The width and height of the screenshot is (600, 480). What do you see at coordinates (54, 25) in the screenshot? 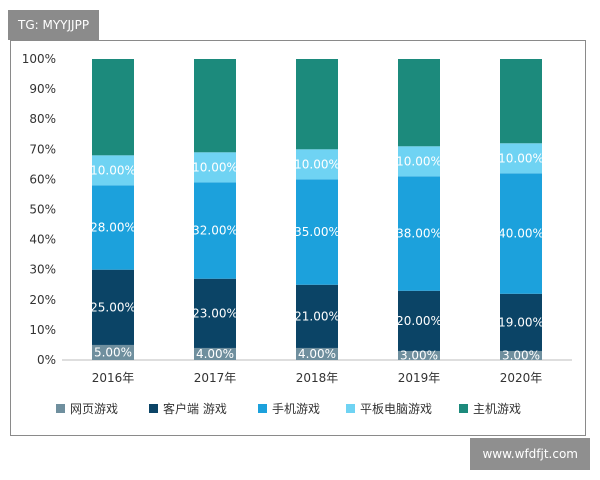
I see `watermark-top-badge: TG: MYYJJPP` at bounding box center [54, 25].